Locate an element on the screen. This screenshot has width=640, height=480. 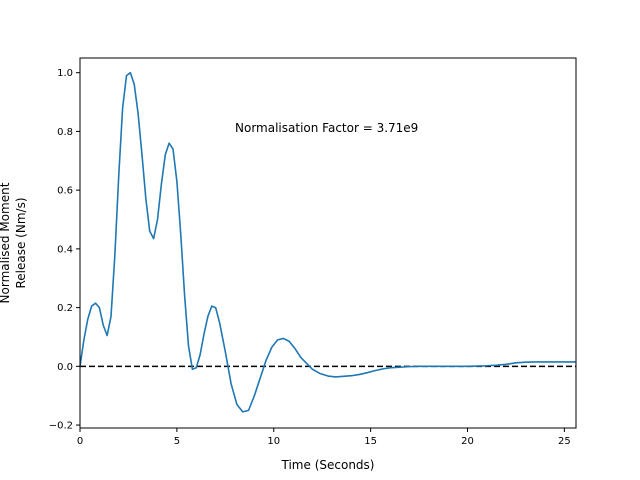
x-tick-label: 25 is located at coordinates (564, 441).